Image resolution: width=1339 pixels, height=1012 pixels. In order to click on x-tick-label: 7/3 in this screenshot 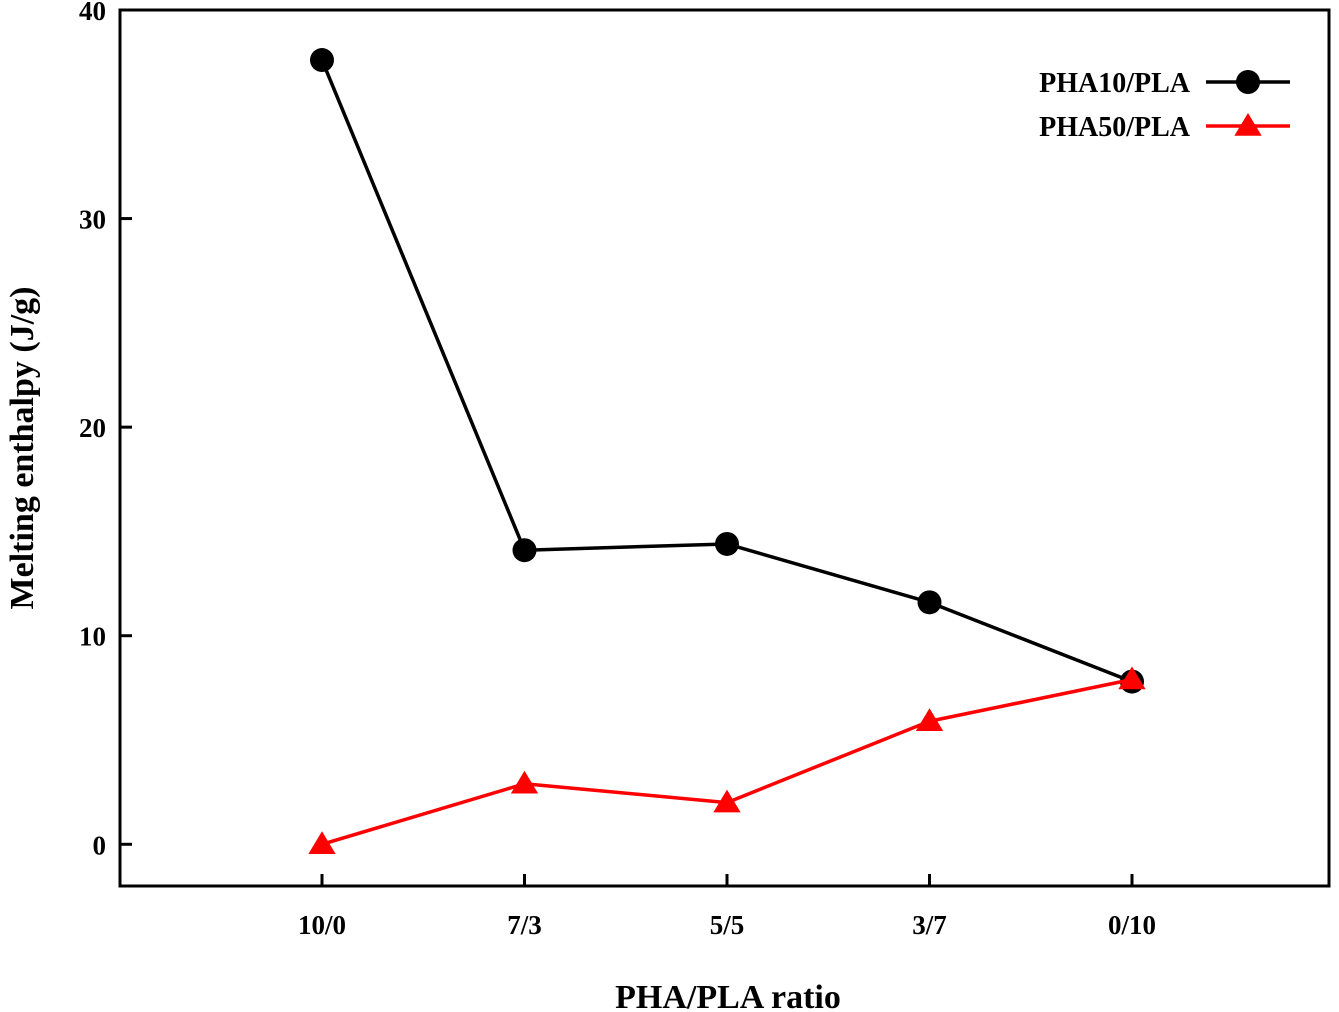, I will do `click(524, 925)`.